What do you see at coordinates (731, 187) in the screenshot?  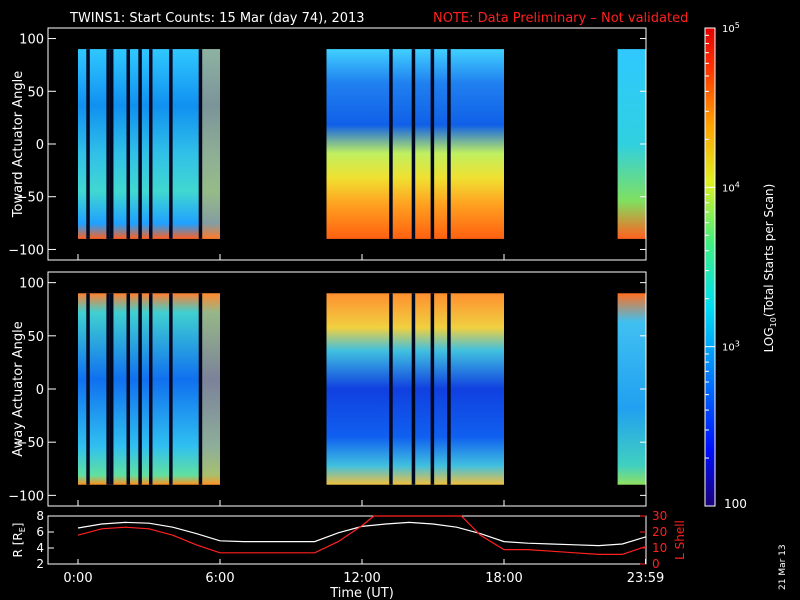 I see `colorbar-tick-label: 10⁴` at bounding box center [731, 187].